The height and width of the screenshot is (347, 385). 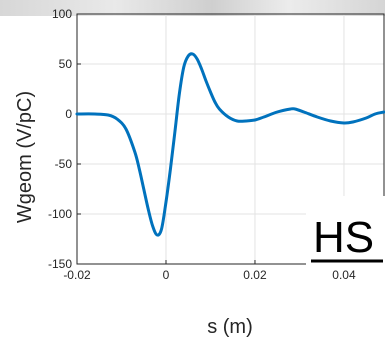 I want to click on x-tick-label: 0, so click(x=166, y=275).